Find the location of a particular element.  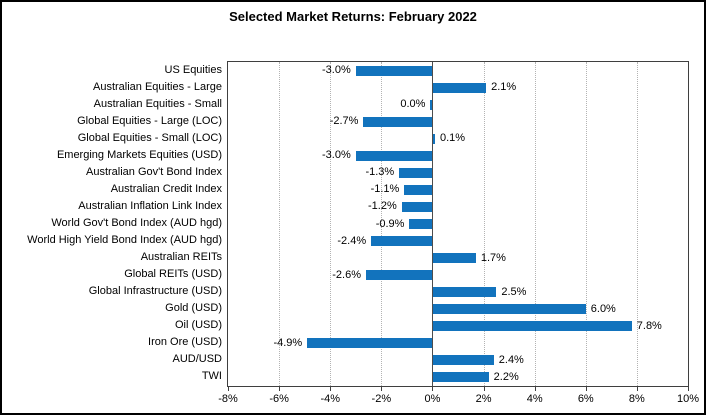

category-label: AUD/USD is located at coordinates (197, 359).